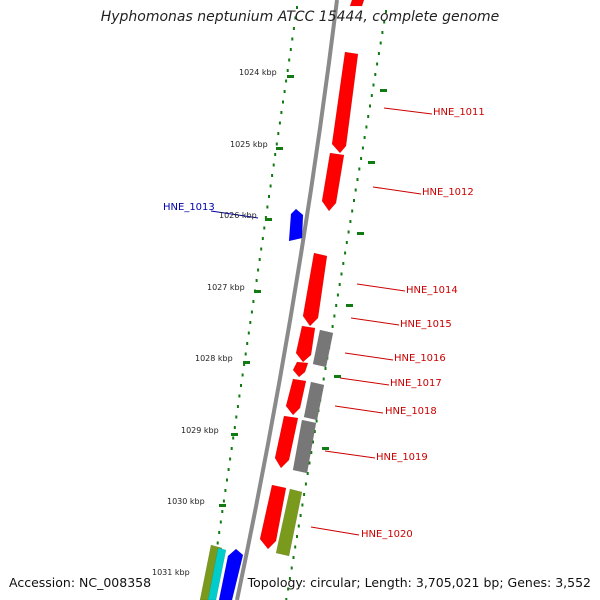 This screenshot has height=600, width=600. I want to click on gene-label-hne-1013: HNE_1013, so click(189, 207).